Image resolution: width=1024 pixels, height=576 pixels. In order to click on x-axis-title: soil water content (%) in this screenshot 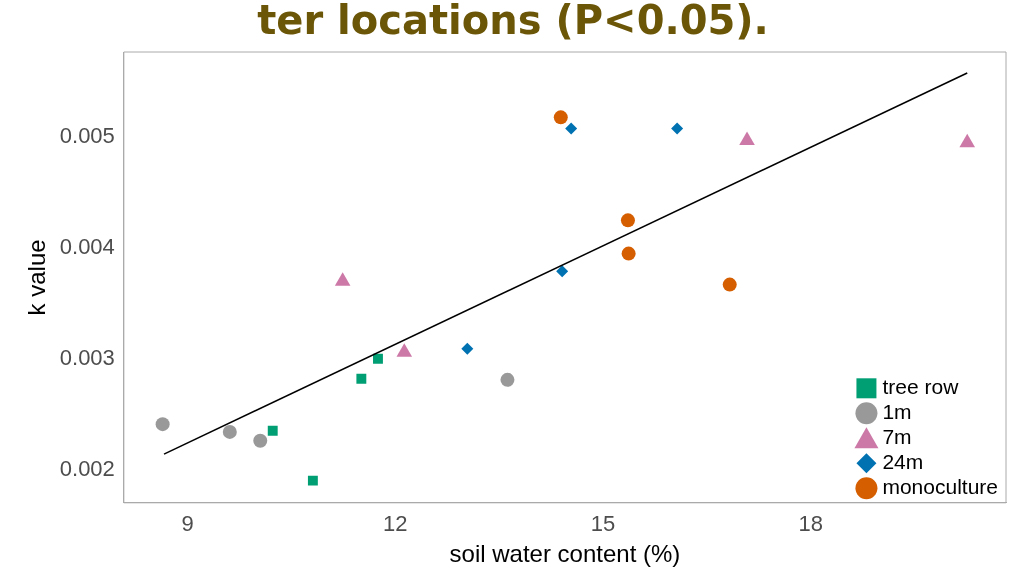, I will do `click(565, 554)`.